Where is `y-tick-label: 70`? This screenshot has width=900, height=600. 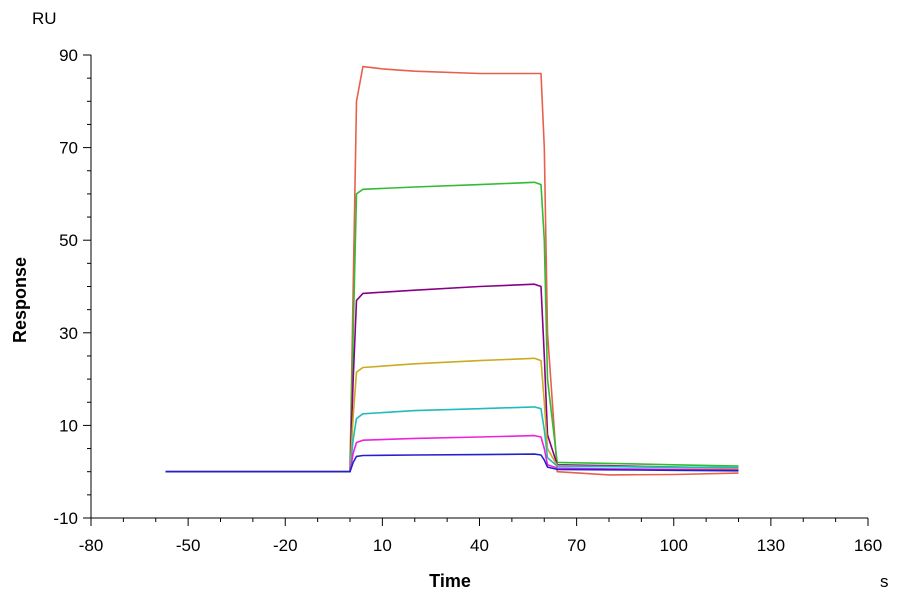 y-tick-label: 70 is located at coordinates (68, 148).